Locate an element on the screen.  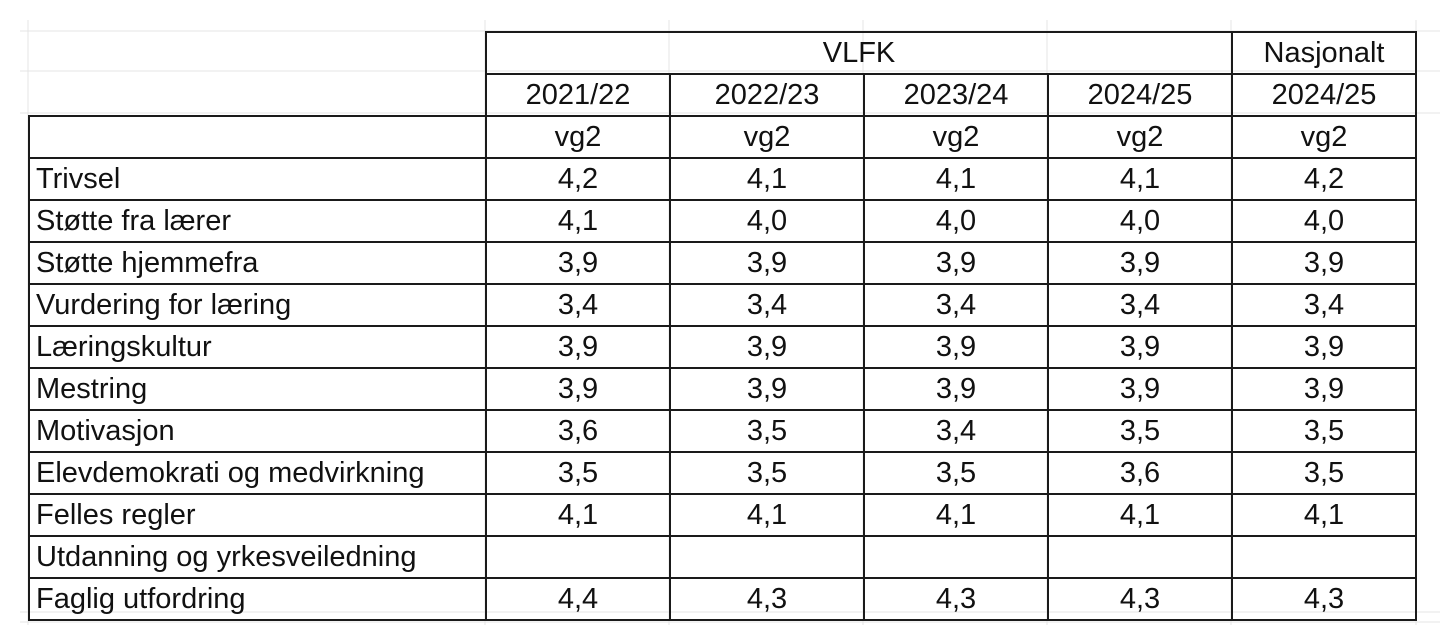
table-row: Utdanning og yrkesveiledning is located at coordinates (722, 557).